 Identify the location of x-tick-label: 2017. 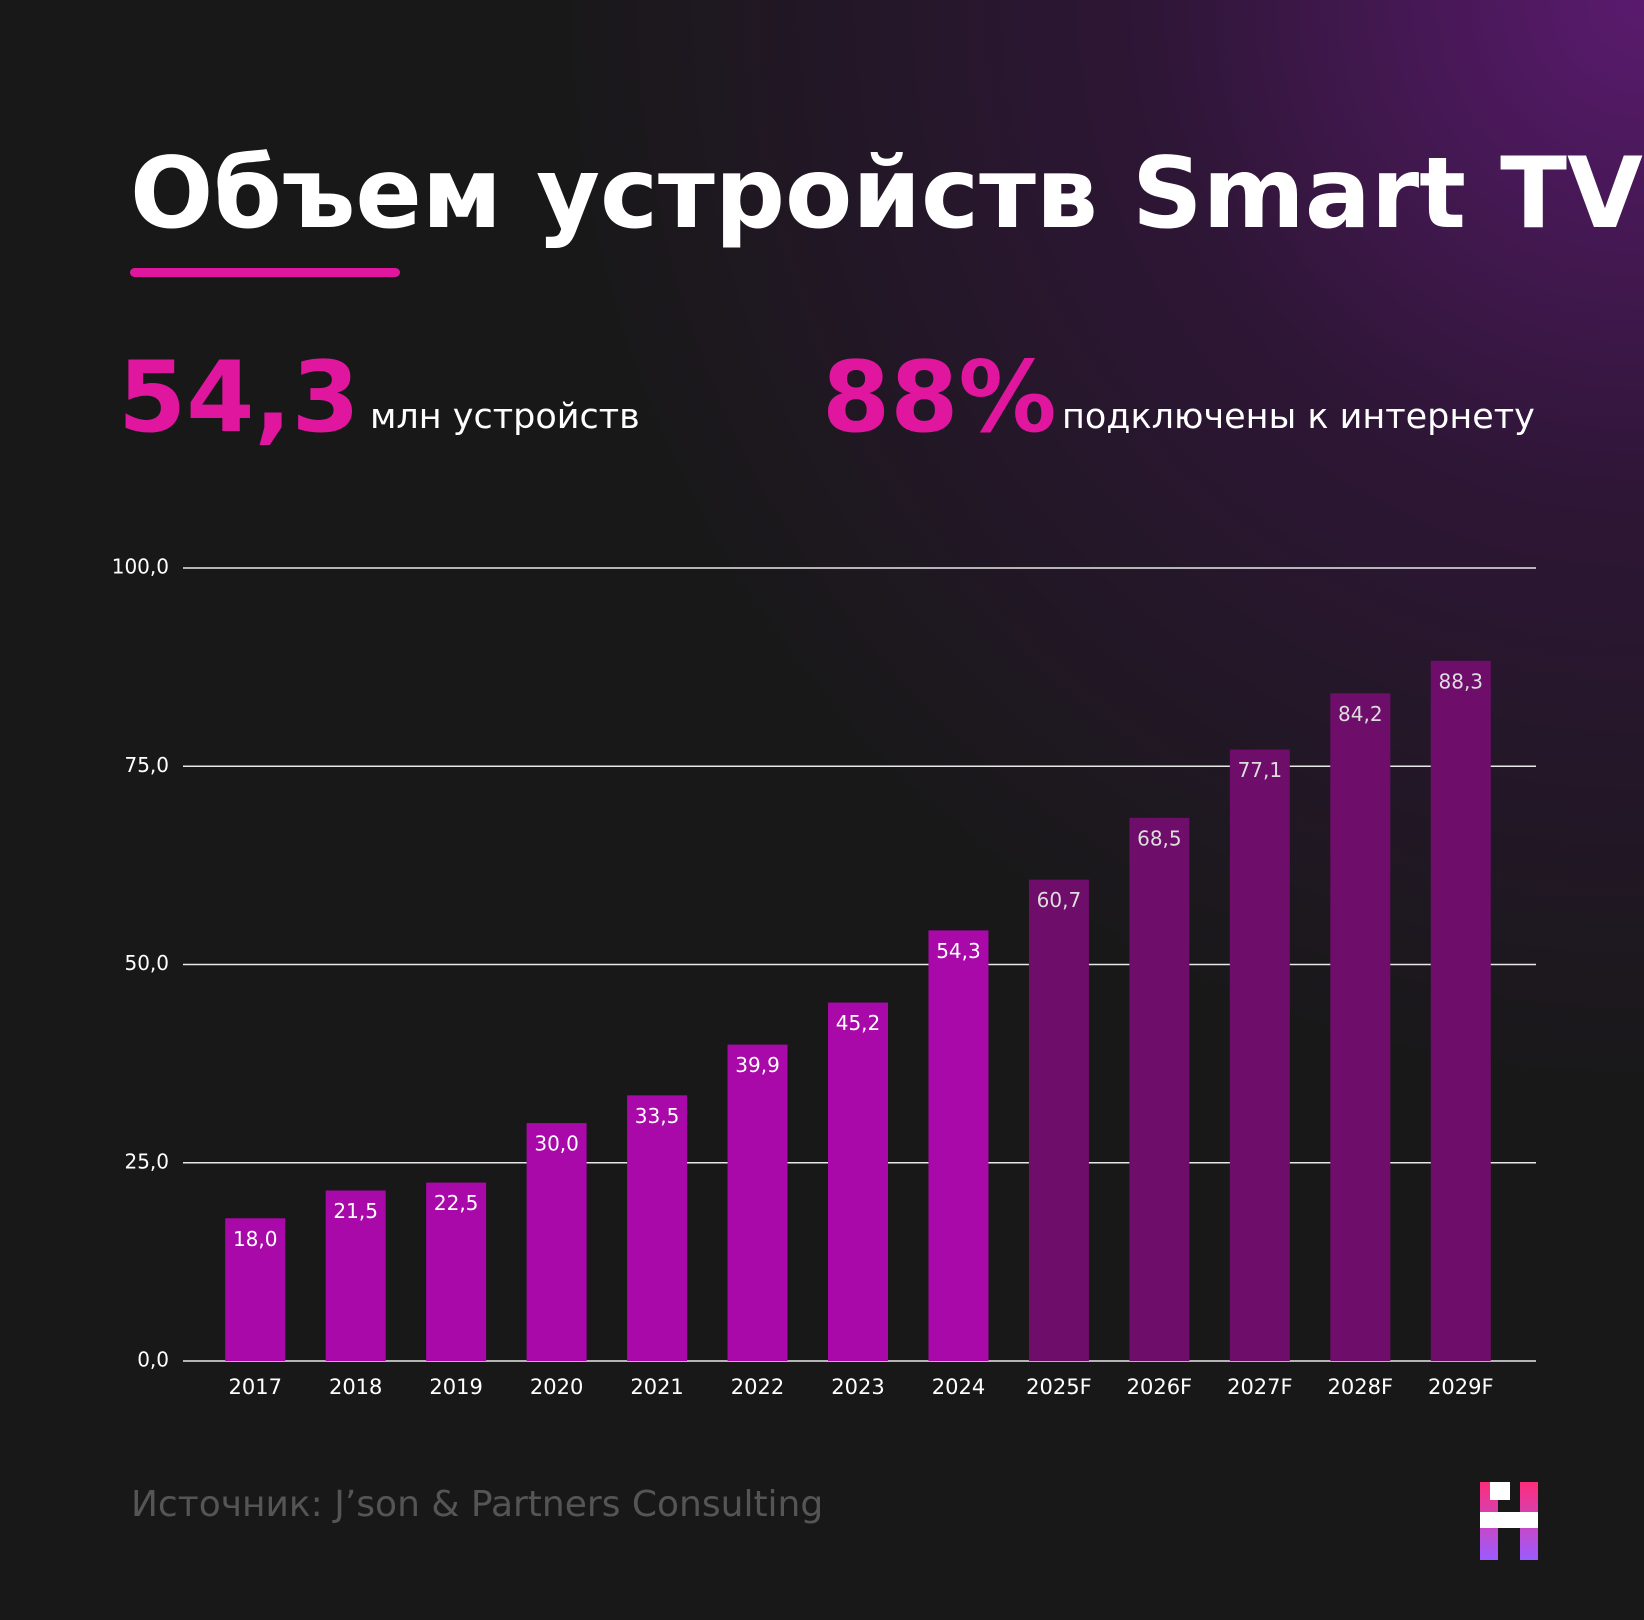
(255, 1387).